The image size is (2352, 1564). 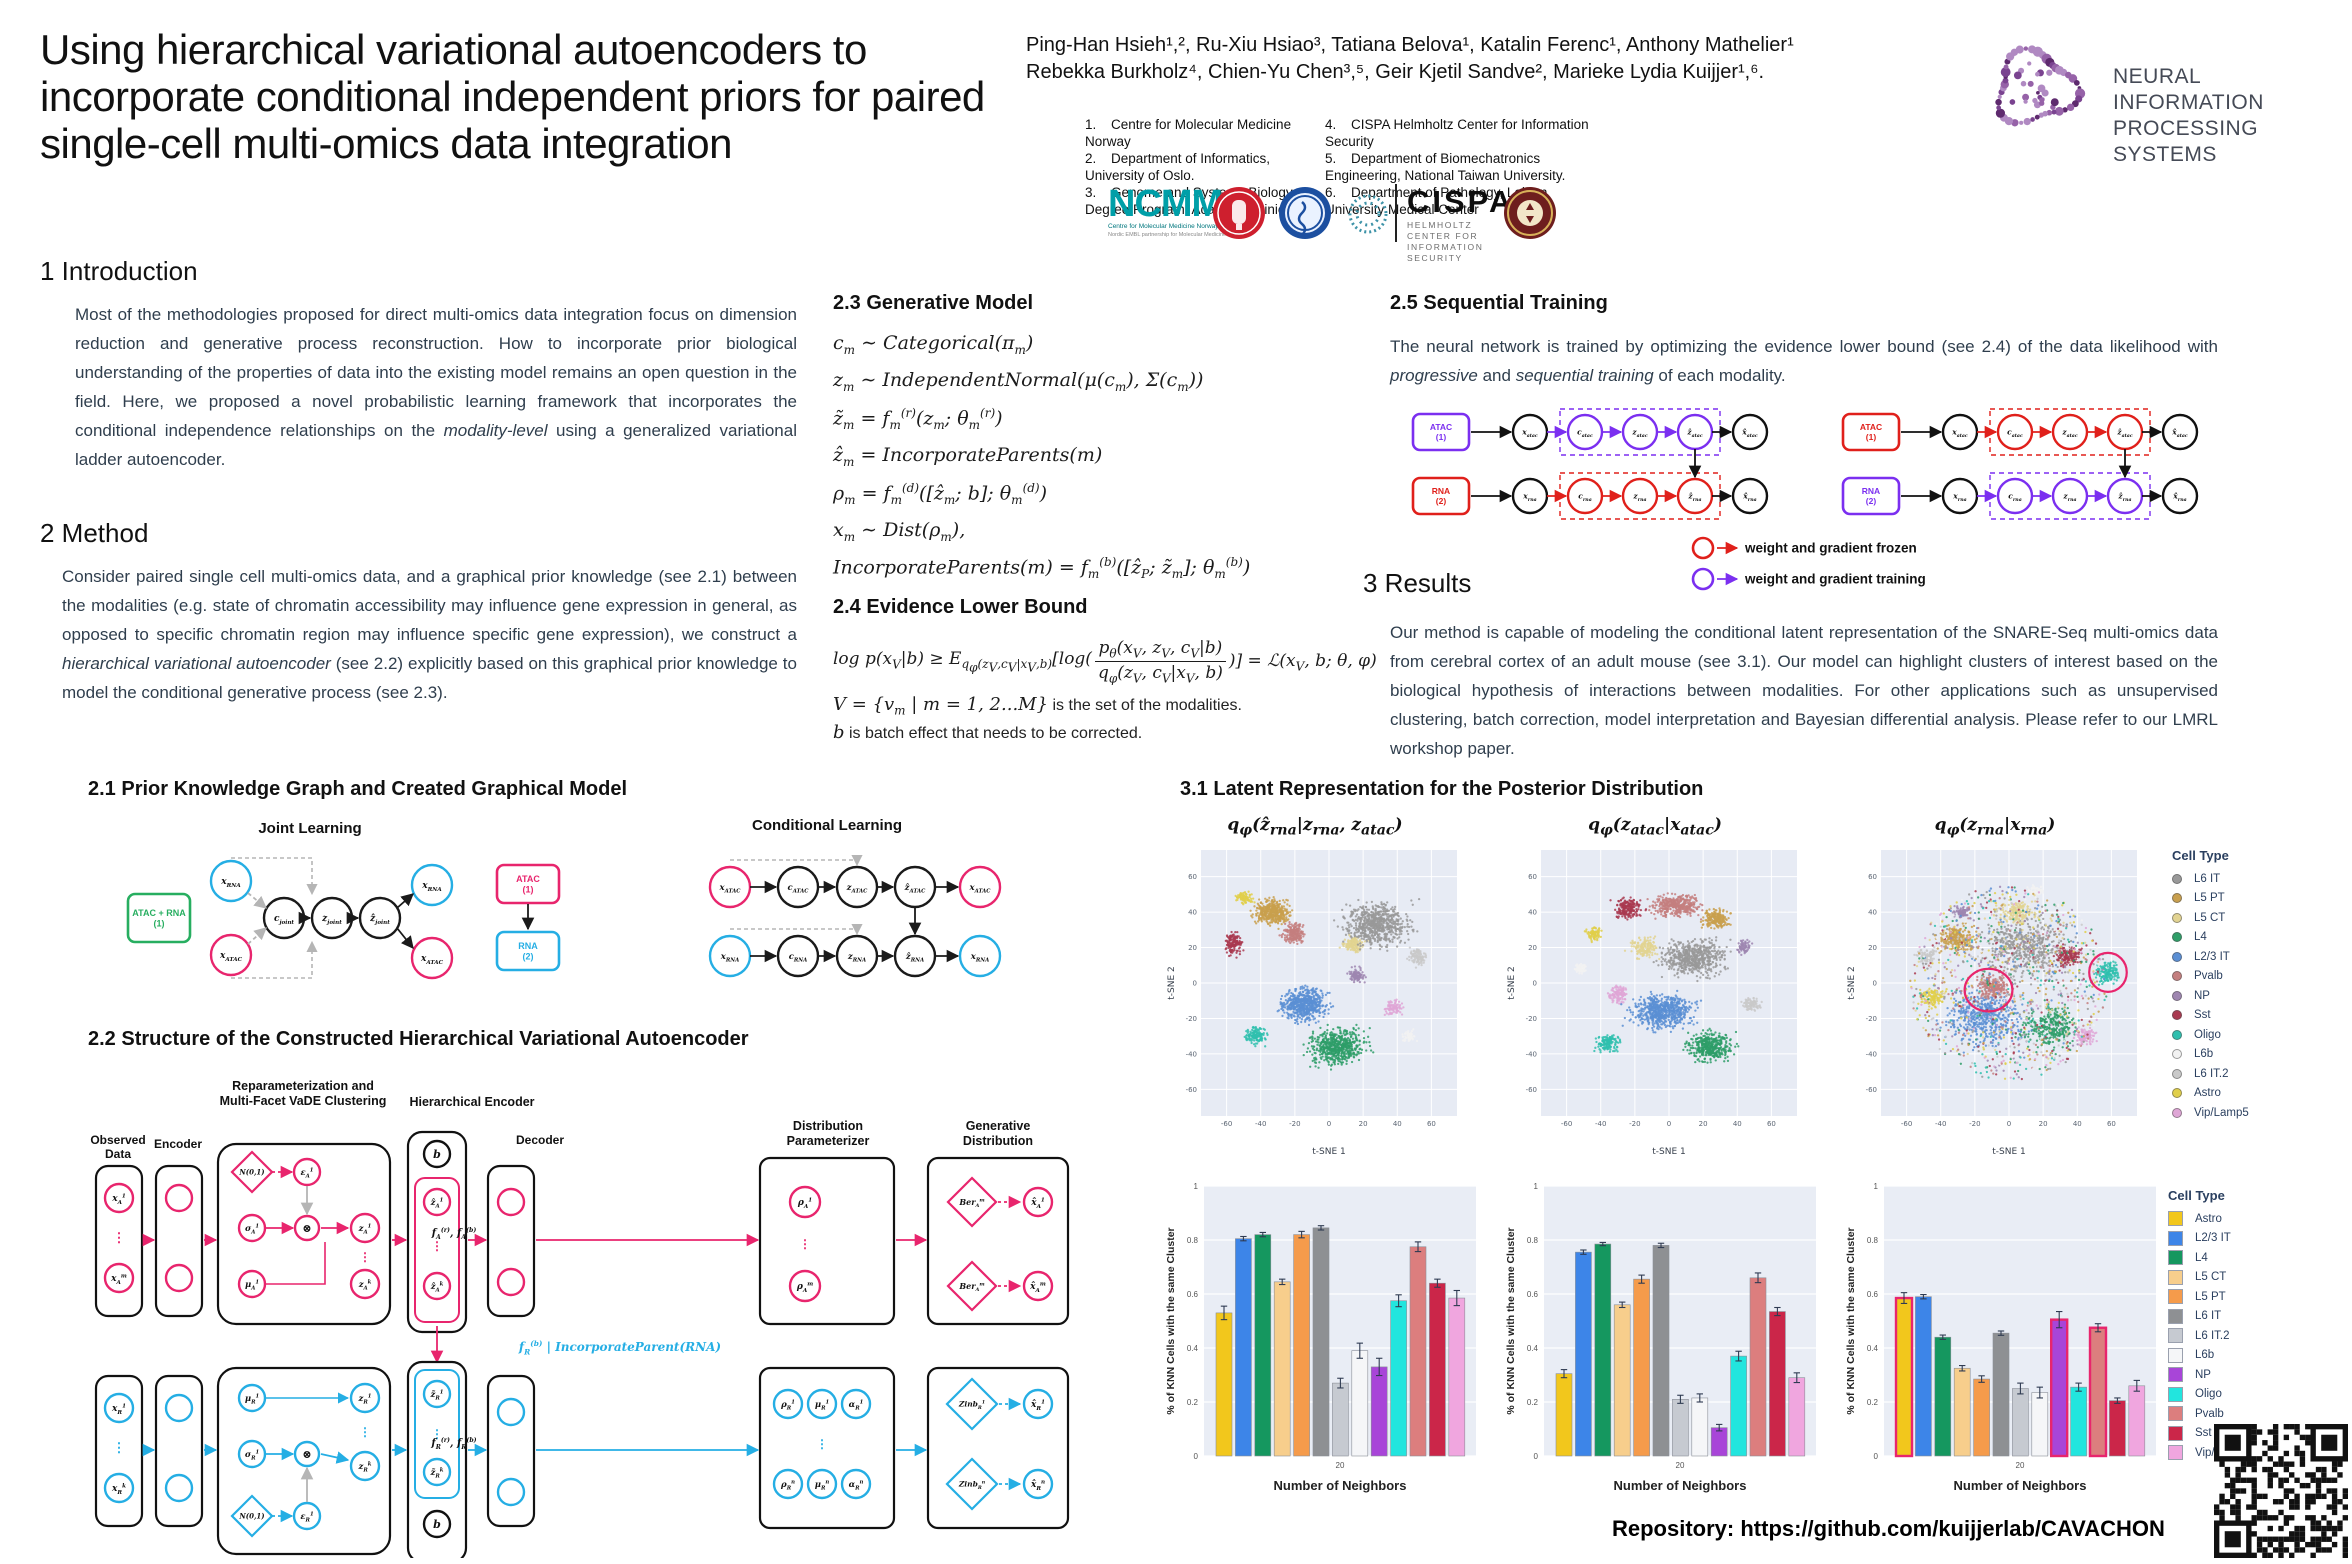 I want to click on tsne-legend-item: Sst, so click(x=2210, y=1016).